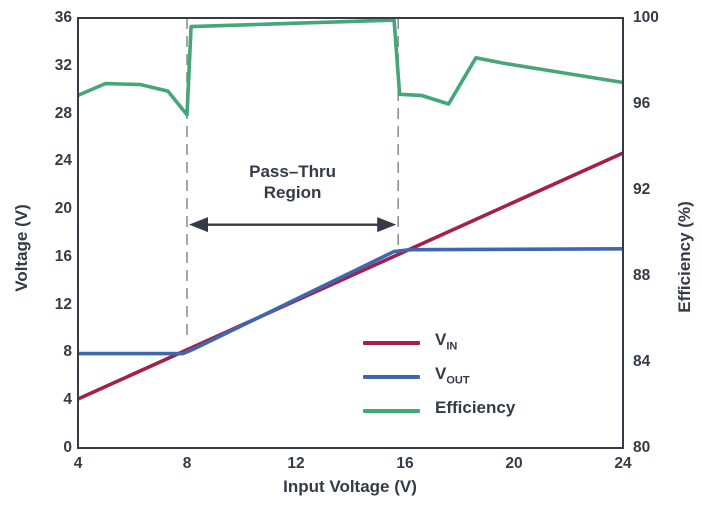 The height and width of the screenshot is (510, 702). I want to click on y-left-tick-label: 8, so click(67, 352).